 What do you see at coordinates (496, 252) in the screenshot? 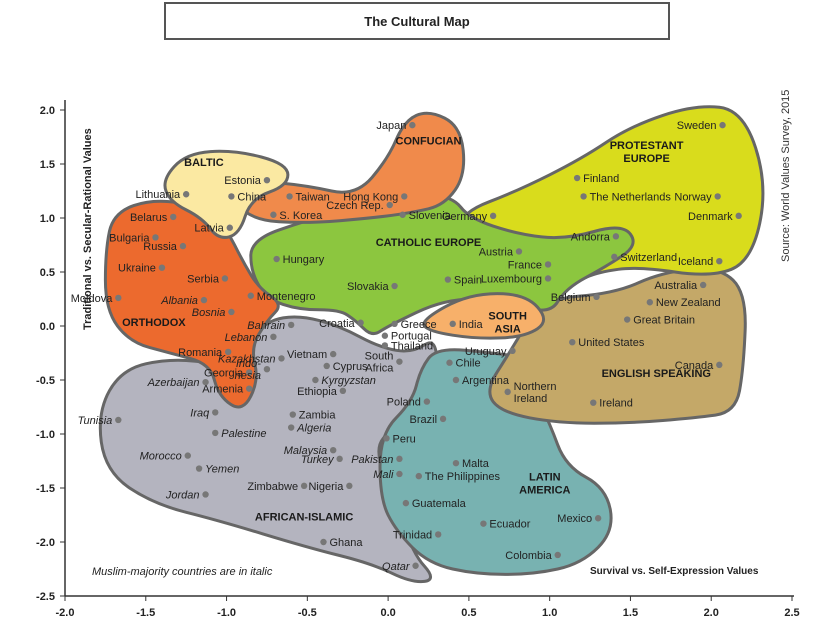
I see `country-label: Austria` at bounding box center [496, 252].